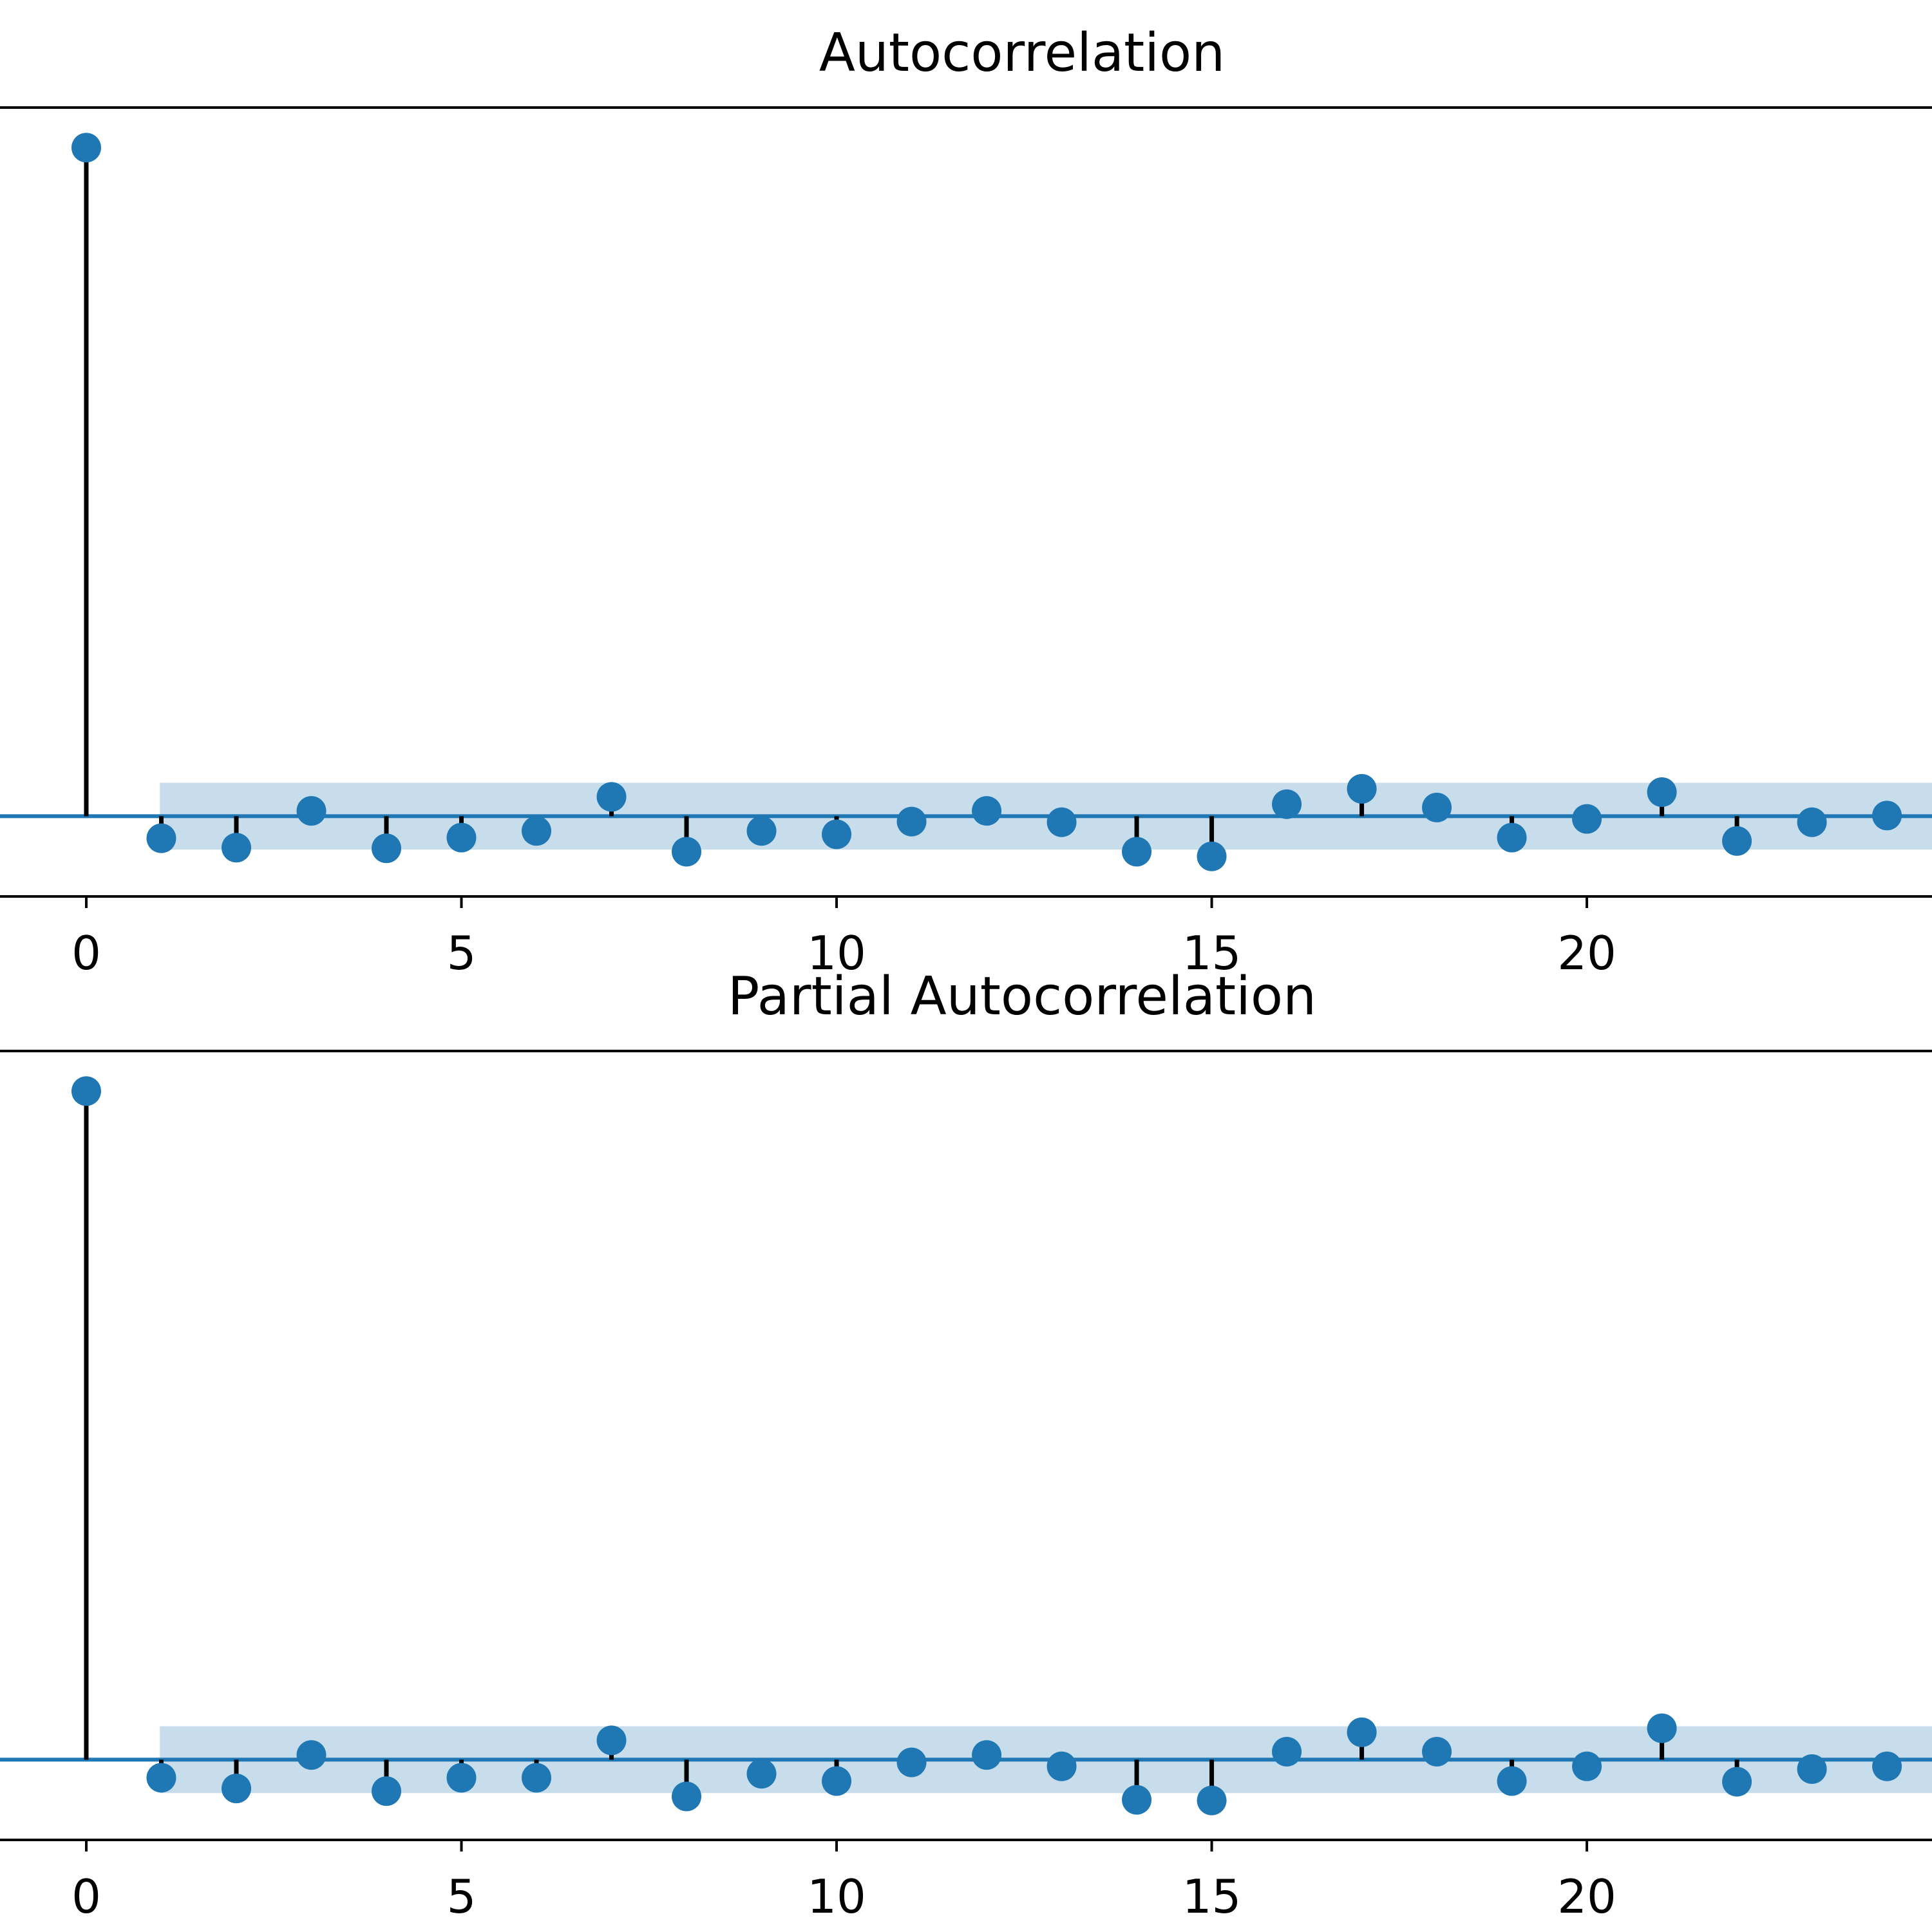  What do you see at coordinates (86, 953) in the screenshot?
I see `acf-xtick-label-0: 0` at bounding box center [86, 953].